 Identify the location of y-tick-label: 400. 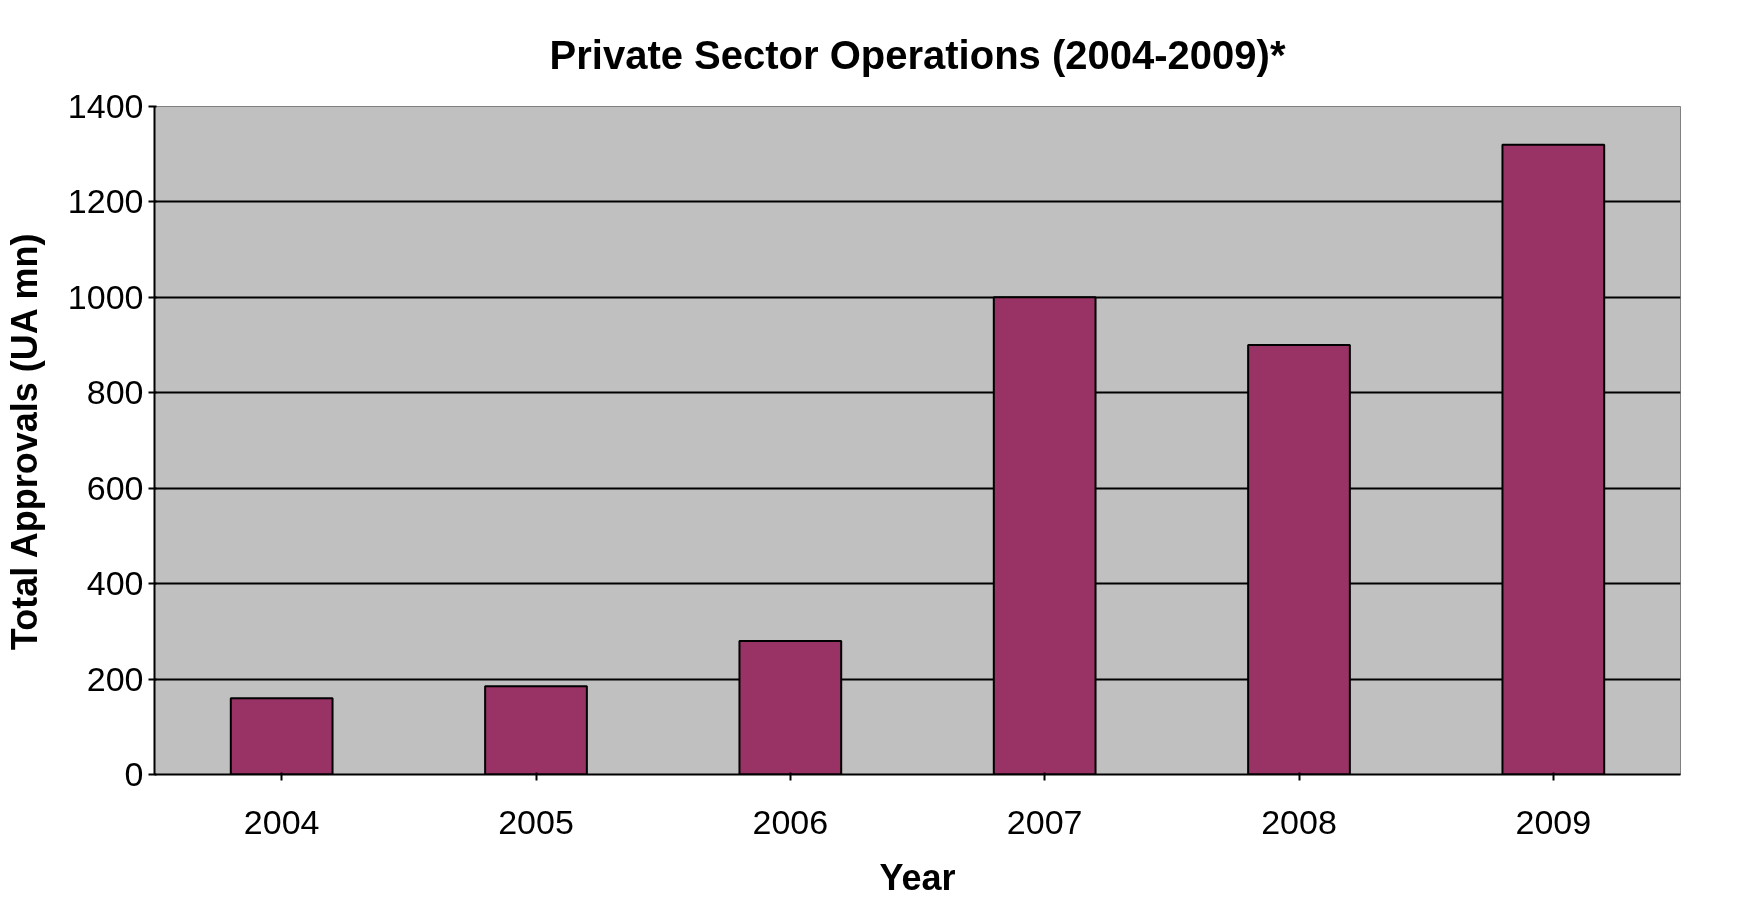
(115, 583).